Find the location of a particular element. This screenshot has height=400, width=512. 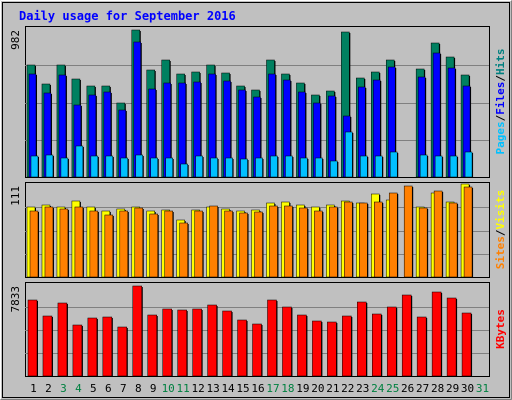

x-tick-label: 14 is located at coordinates (228, 388).